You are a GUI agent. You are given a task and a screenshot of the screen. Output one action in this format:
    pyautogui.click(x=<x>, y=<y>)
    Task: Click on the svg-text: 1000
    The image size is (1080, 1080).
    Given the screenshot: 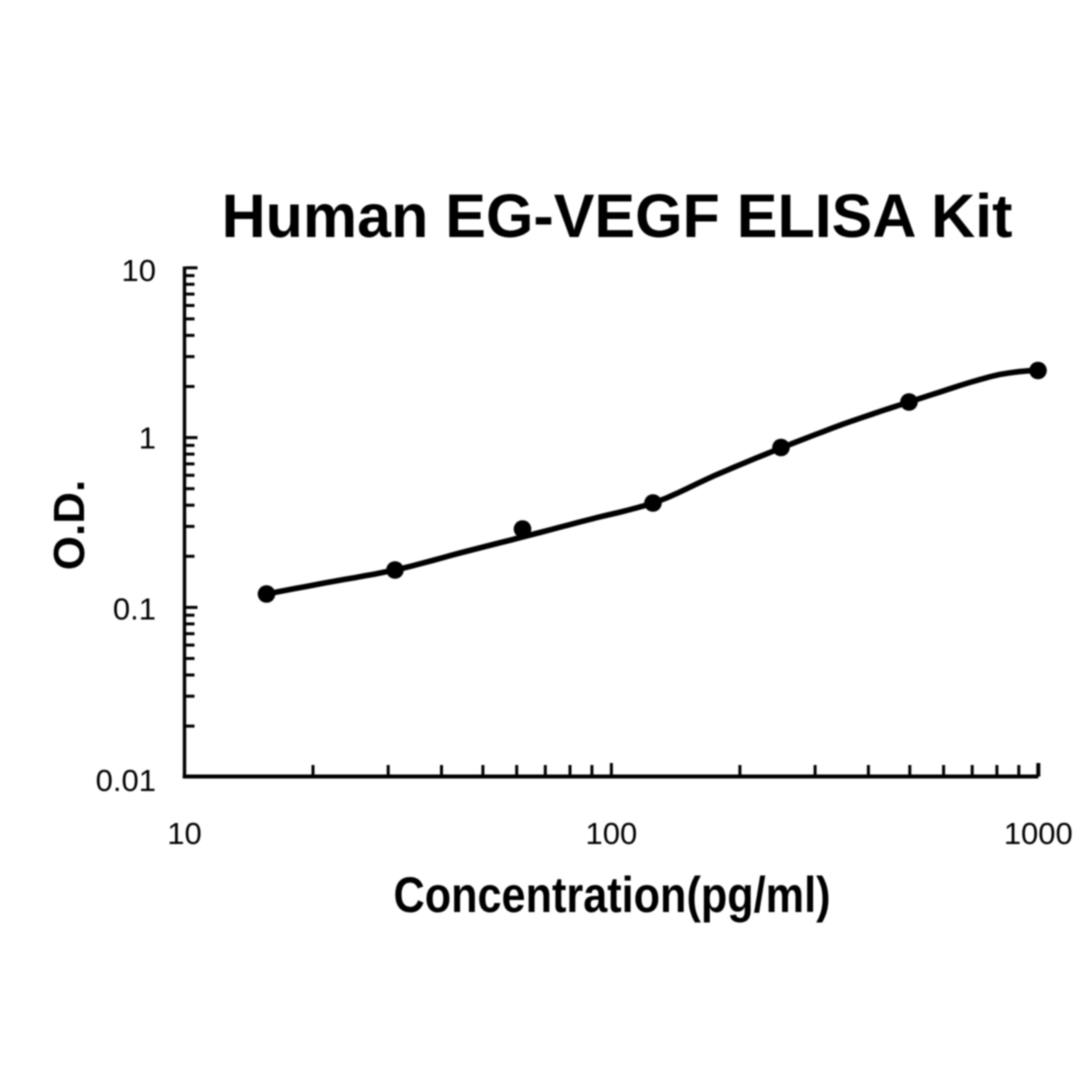 What is the action you would take?
    pyautogui.click(x=1038, y=833)
    